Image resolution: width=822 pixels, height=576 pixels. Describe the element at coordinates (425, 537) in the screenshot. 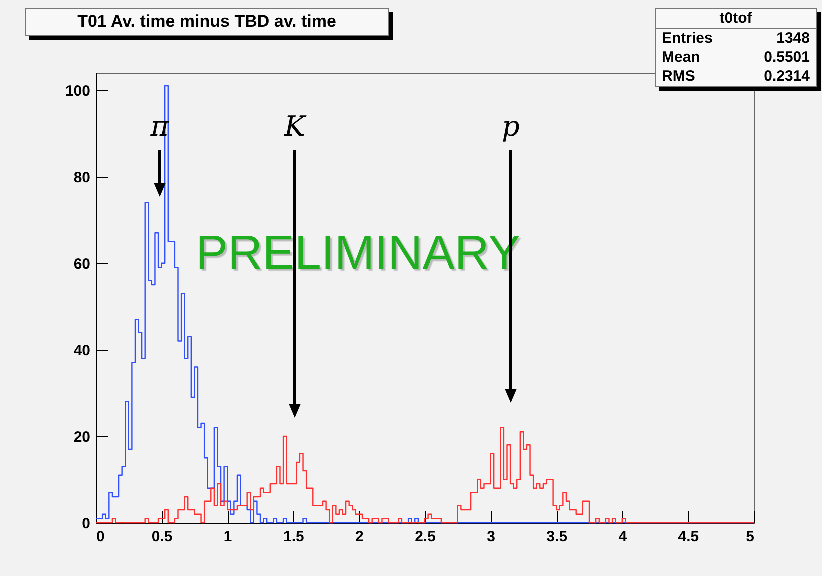

I see `x-tick-label: 2.5` at that location.